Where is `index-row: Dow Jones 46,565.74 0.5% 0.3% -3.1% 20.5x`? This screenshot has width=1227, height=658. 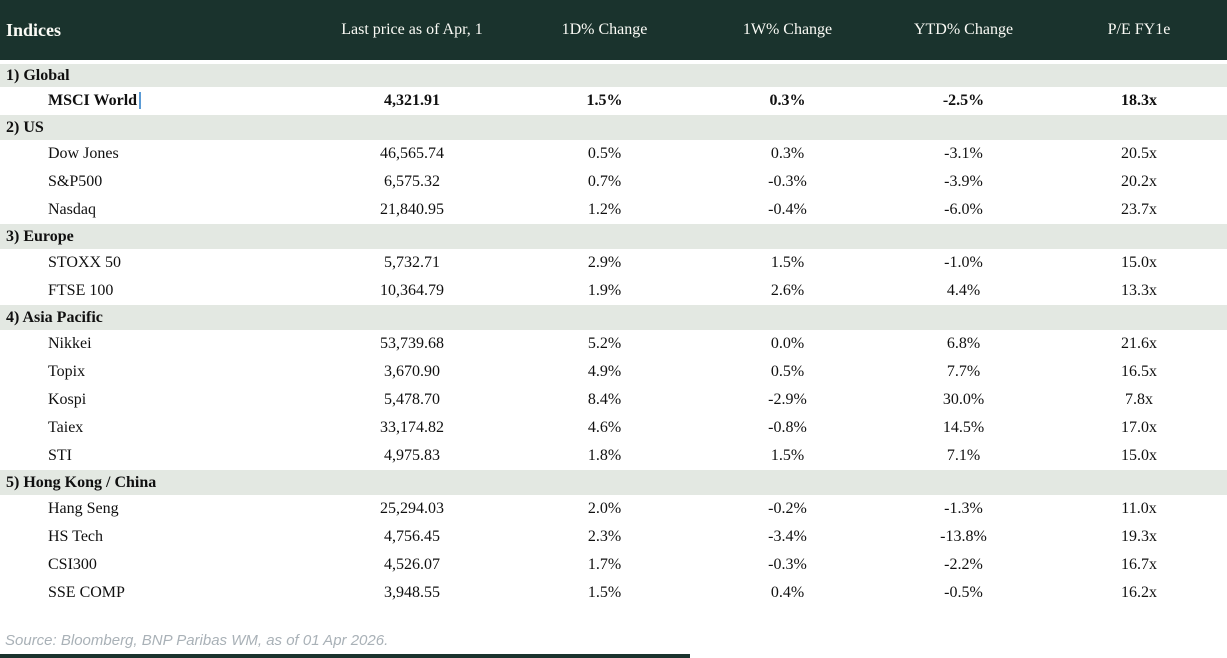 index-row: Dow Jones 46,565.74 0.5% 0.3% -3.1% 20.5x is located at coordinates (613, 154).